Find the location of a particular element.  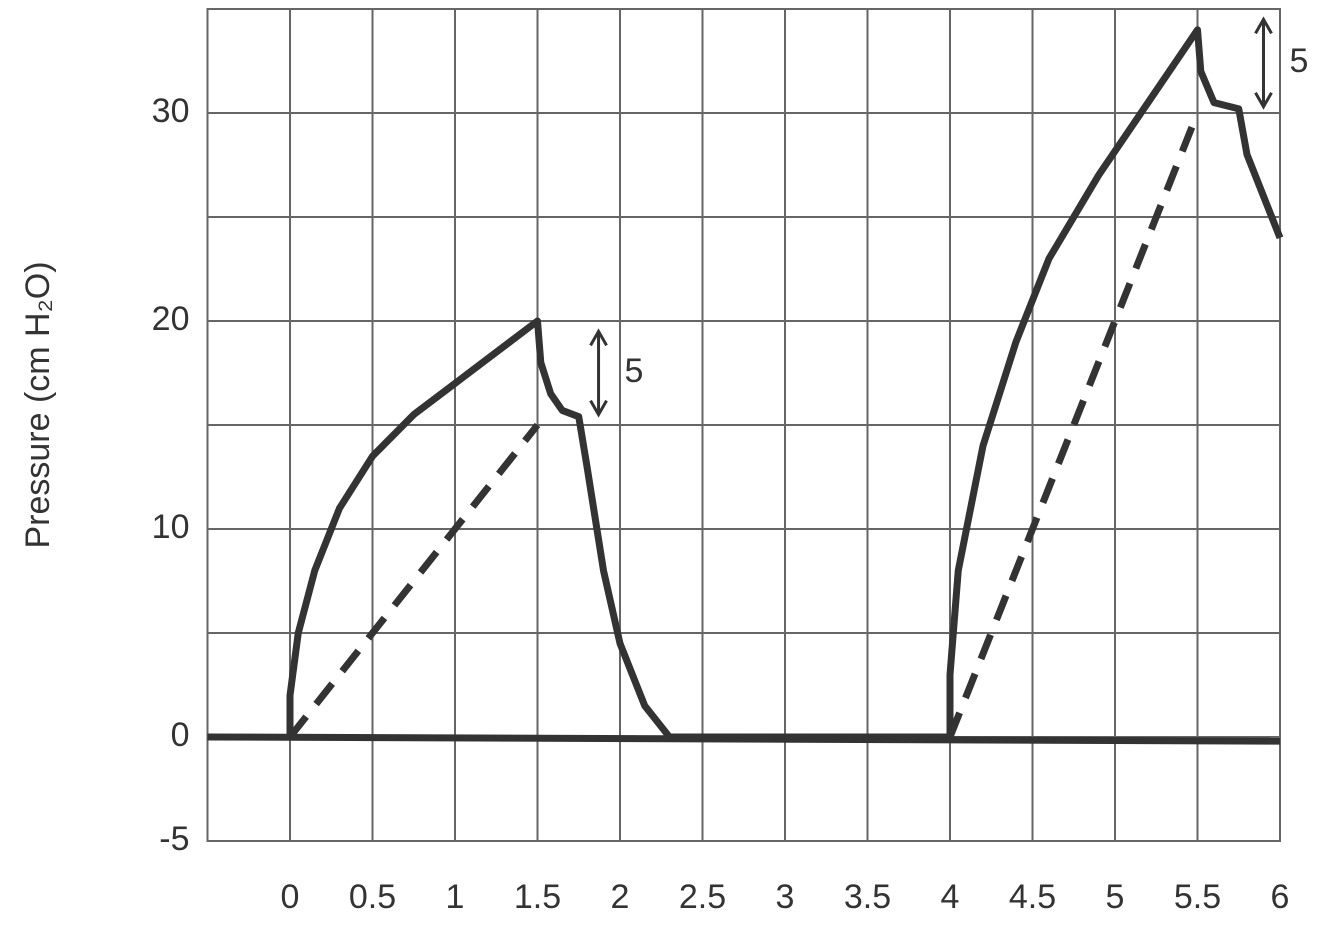

x-tick-label: 6 is located at coordinates (1280, 897).